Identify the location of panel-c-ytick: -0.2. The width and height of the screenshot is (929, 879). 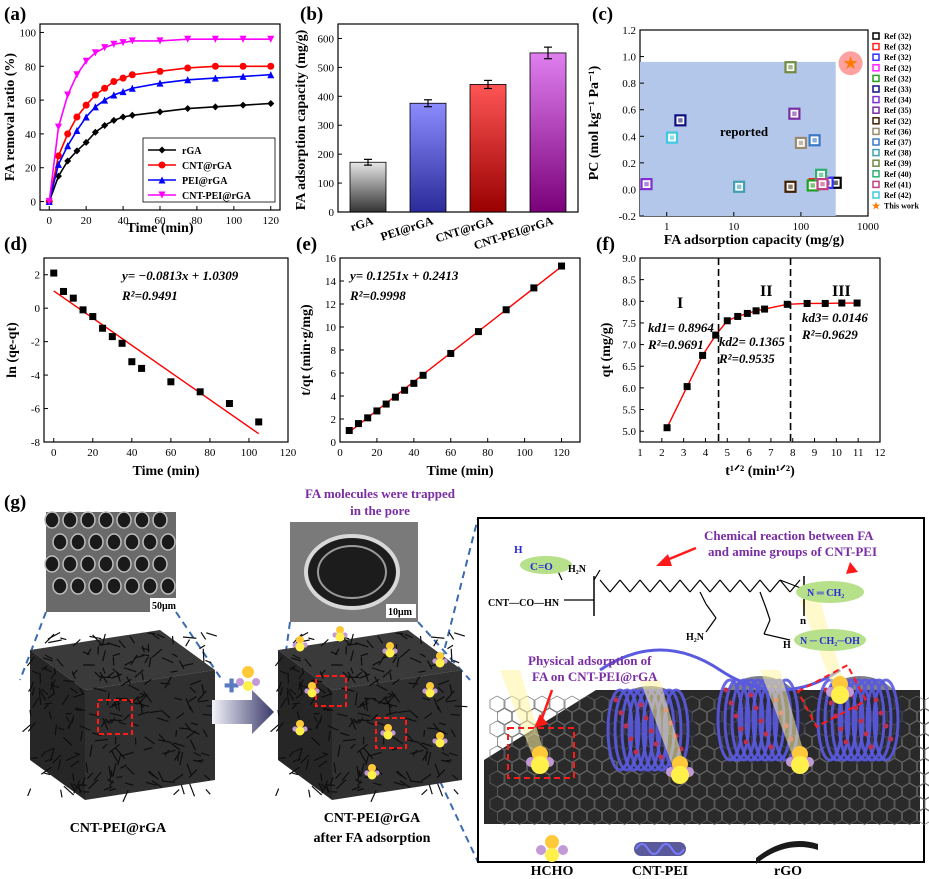
(627, 217).